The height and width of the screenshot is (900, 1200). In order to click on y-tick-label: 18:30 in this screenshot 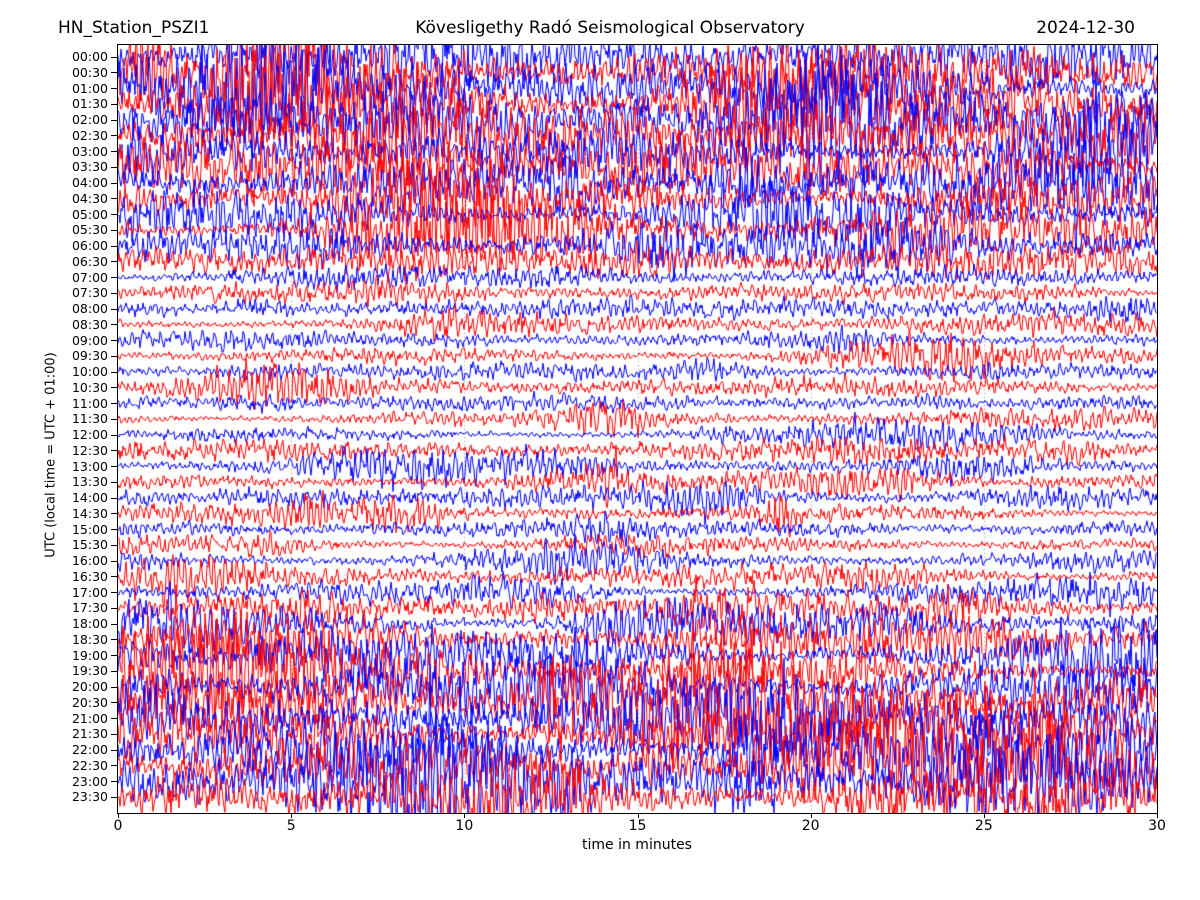, I will do `click(89, 639)`.